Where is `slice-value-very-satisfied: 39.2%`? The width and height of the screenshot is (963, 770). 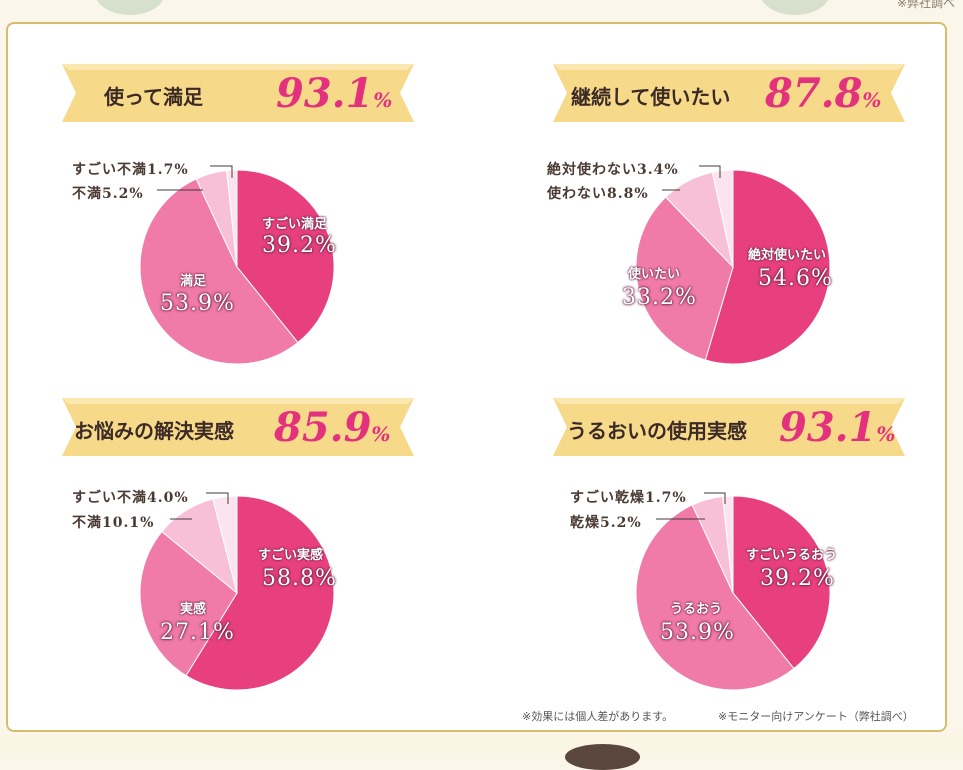
slice-value-very-satisfied: 39.2% is located at coordinates (299, 245).